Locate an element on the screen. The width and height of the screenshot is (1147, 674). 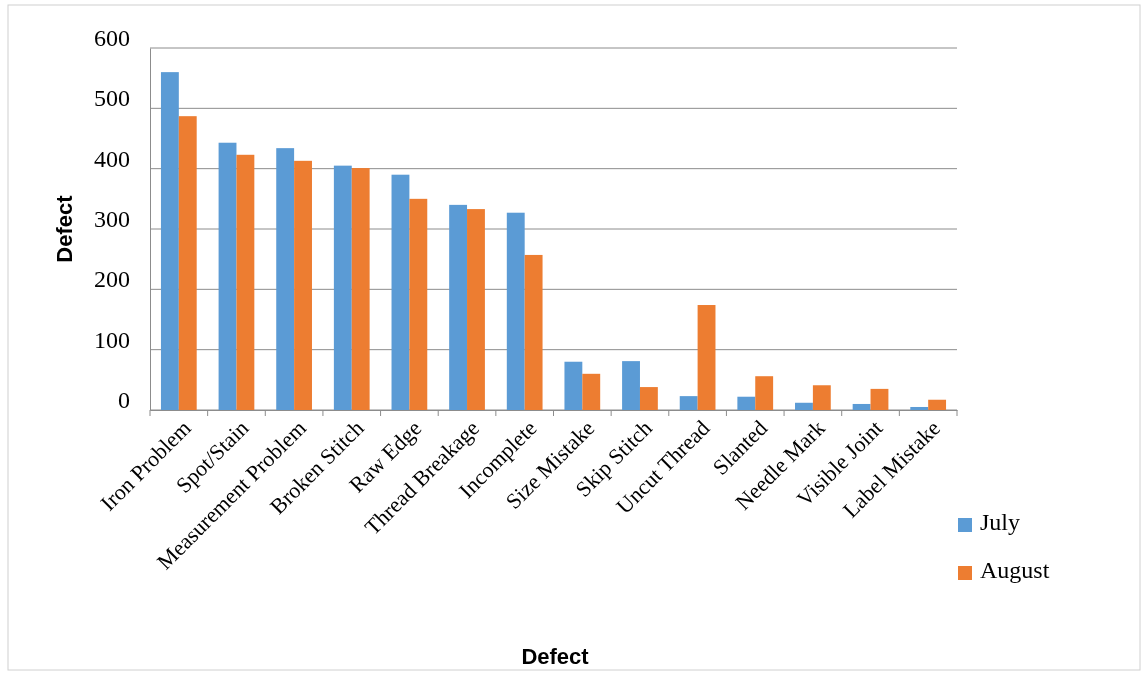
y-tick-label: 400 is located at coordinates (112, 158).